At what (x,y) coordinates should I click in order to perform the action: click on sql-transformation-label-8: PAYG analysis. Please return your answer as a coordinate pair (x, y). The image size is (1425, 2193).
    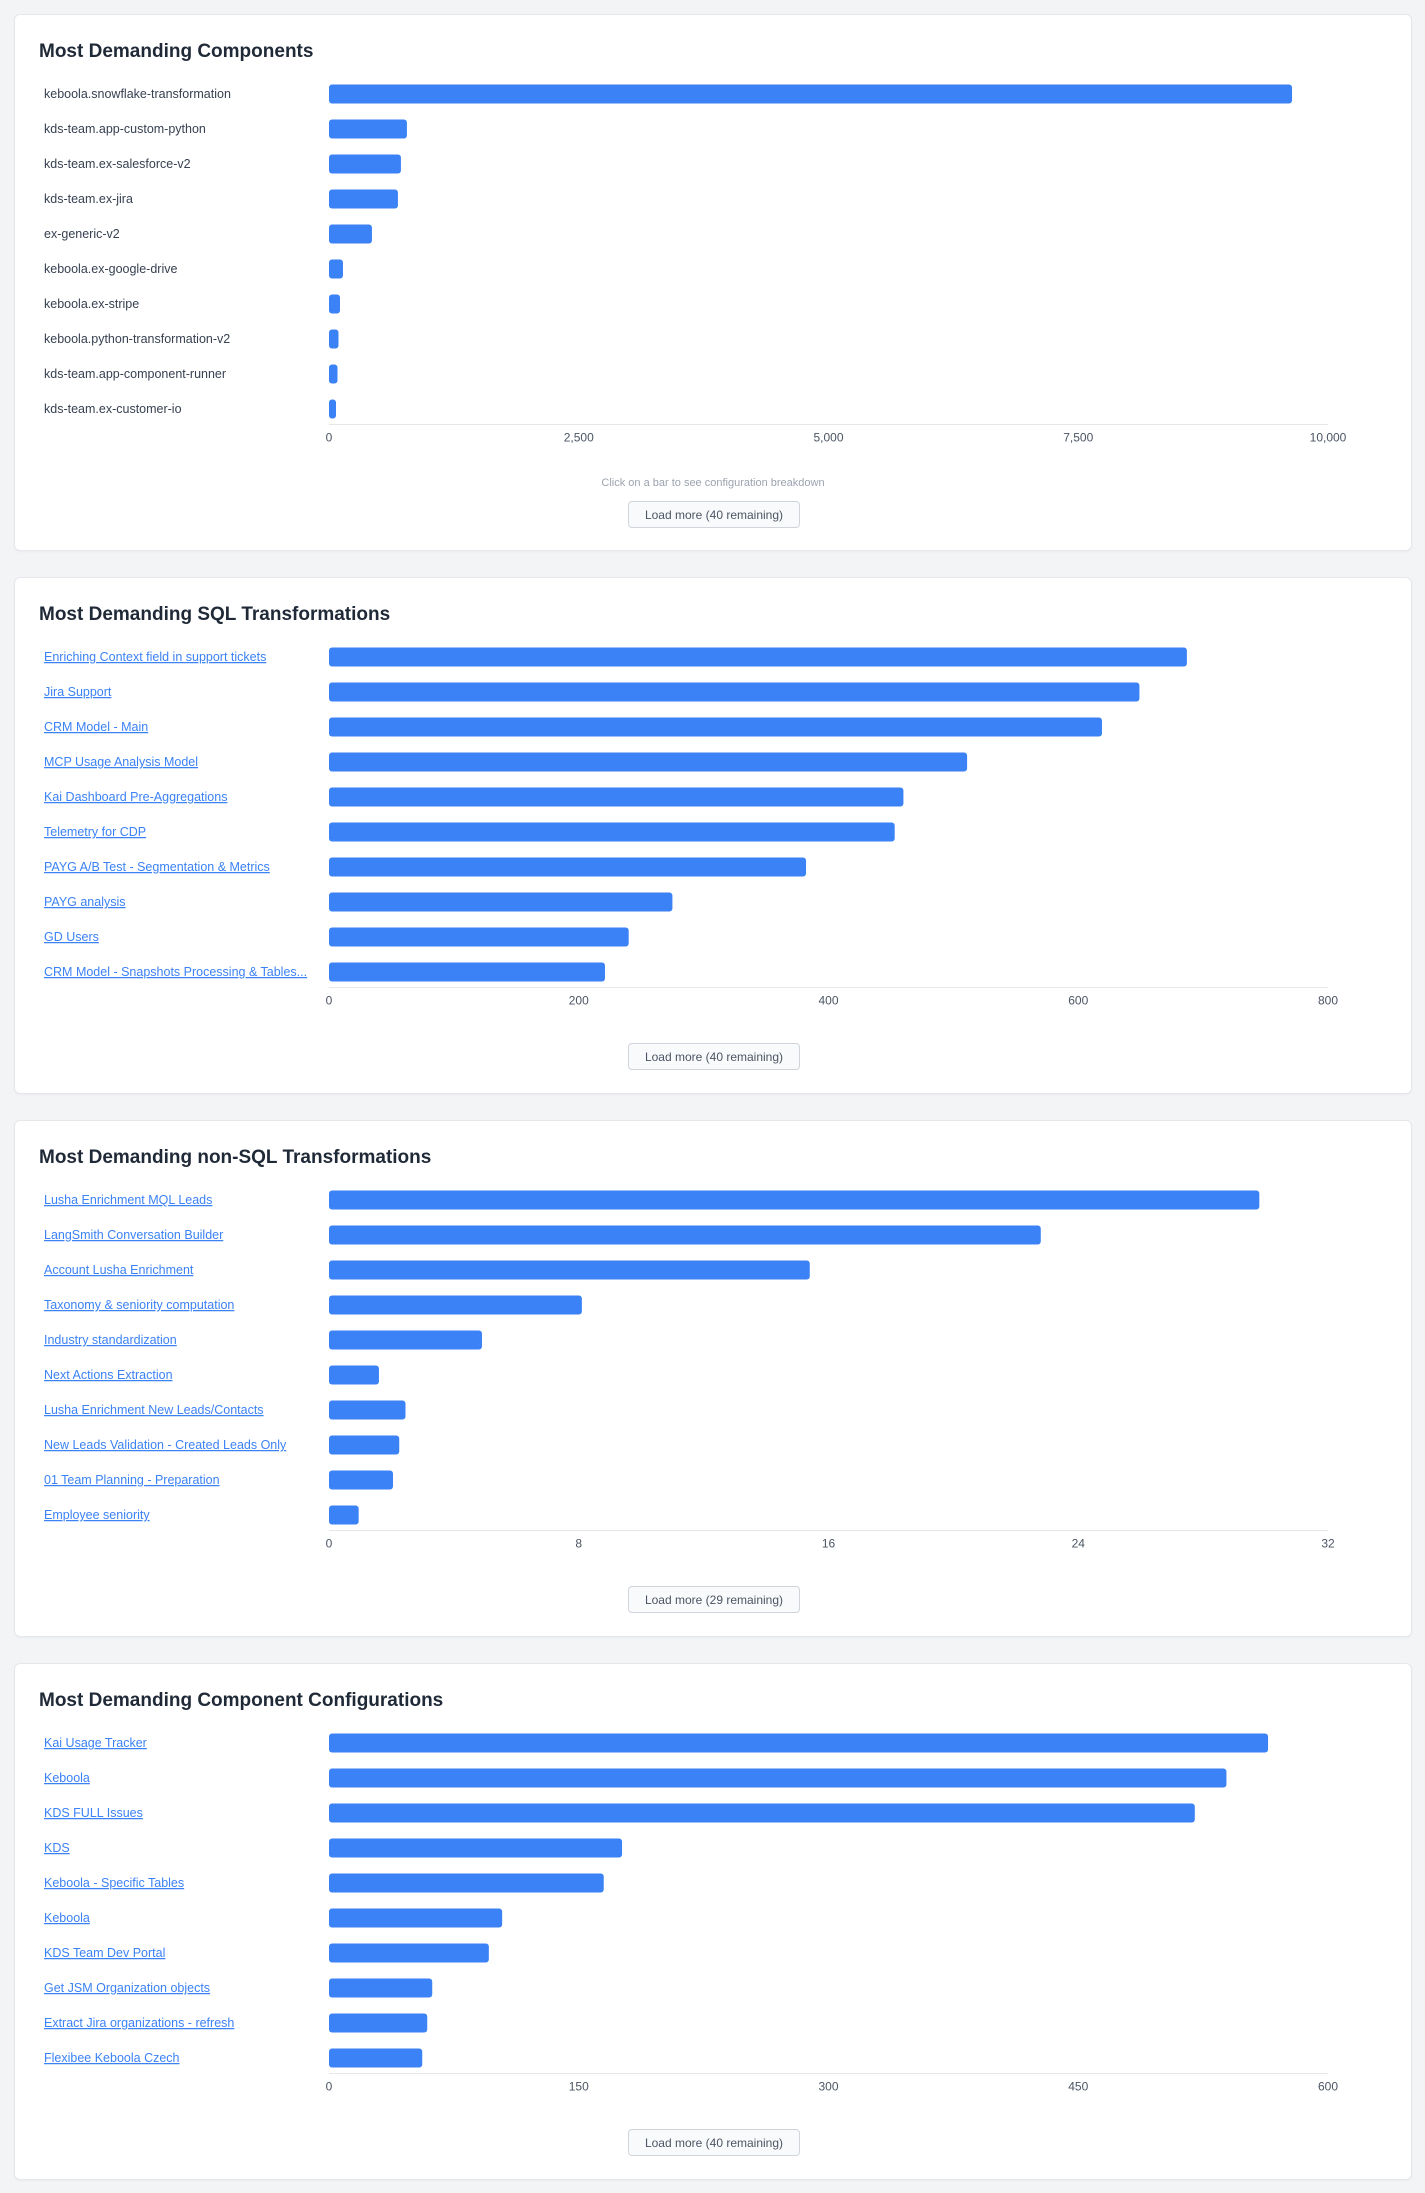
    Looking at the image, I should click on (85, 902).